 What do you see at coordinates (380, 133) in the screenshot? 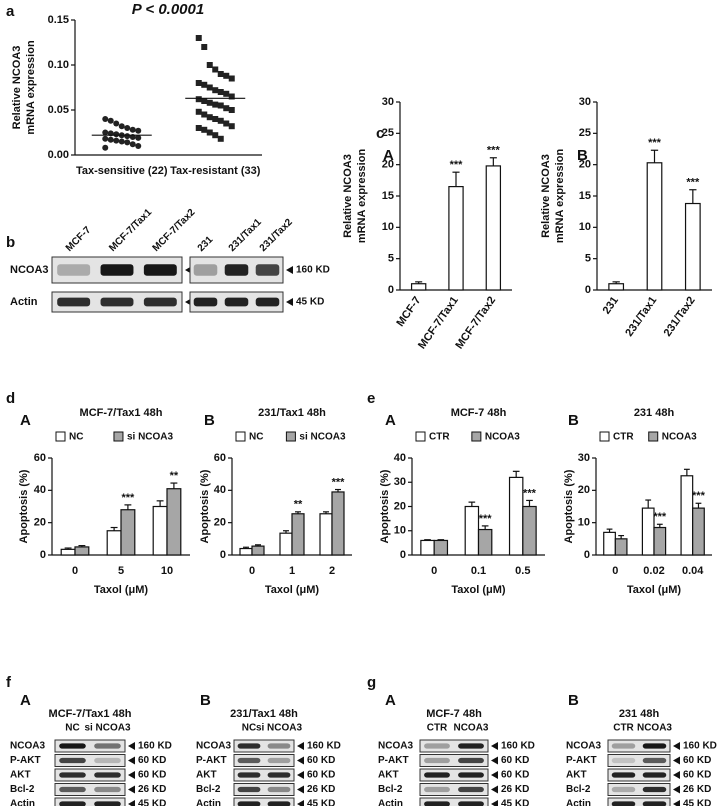
I see `panel-letter: c` at bounding box center [380, 133].